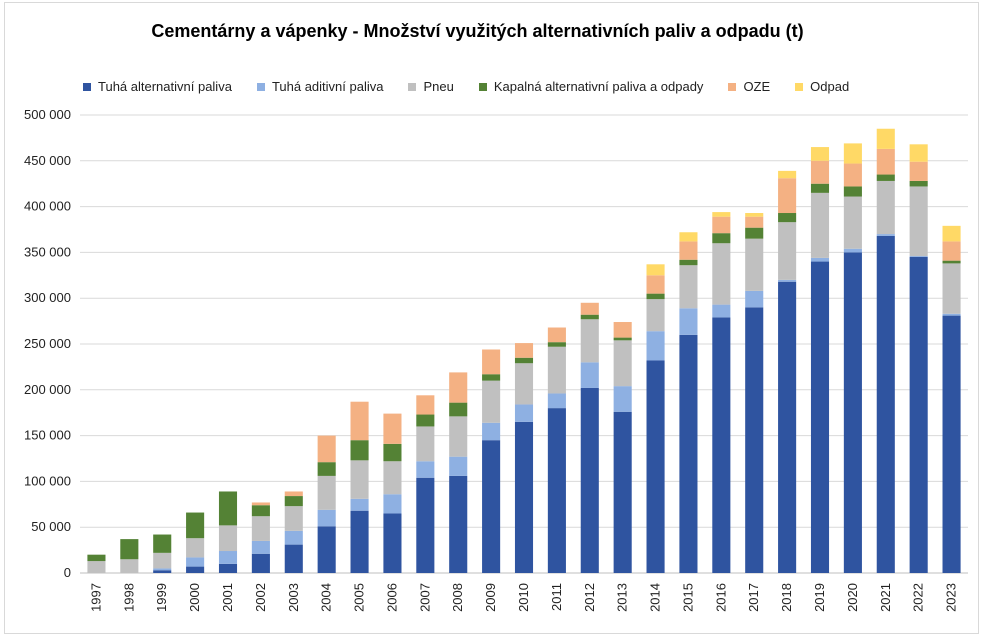 The width and height of the screenshot is (984, 639). Describe the element at coordinates (260, 511) in the screenshot. I see `bar-segment-3-2002` at that location.